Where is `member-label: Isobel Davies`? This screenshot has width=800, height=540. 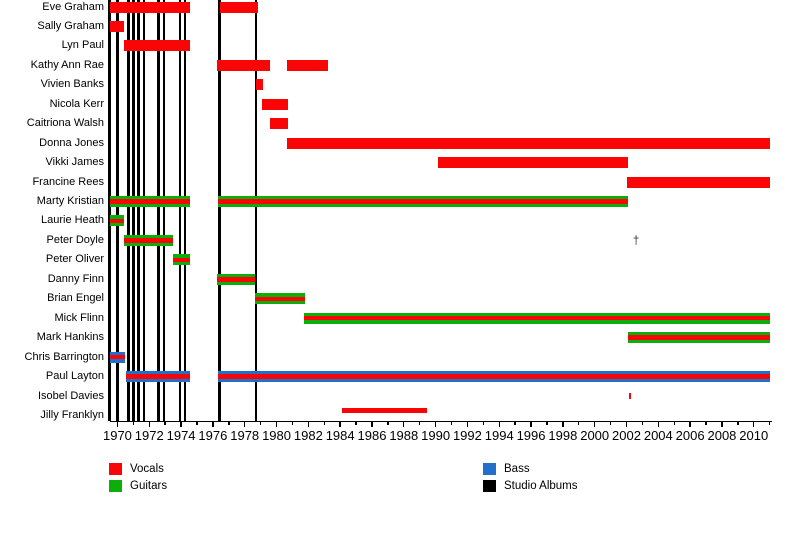 member-label: Isobel Davies is located at coordinates (70, 395).